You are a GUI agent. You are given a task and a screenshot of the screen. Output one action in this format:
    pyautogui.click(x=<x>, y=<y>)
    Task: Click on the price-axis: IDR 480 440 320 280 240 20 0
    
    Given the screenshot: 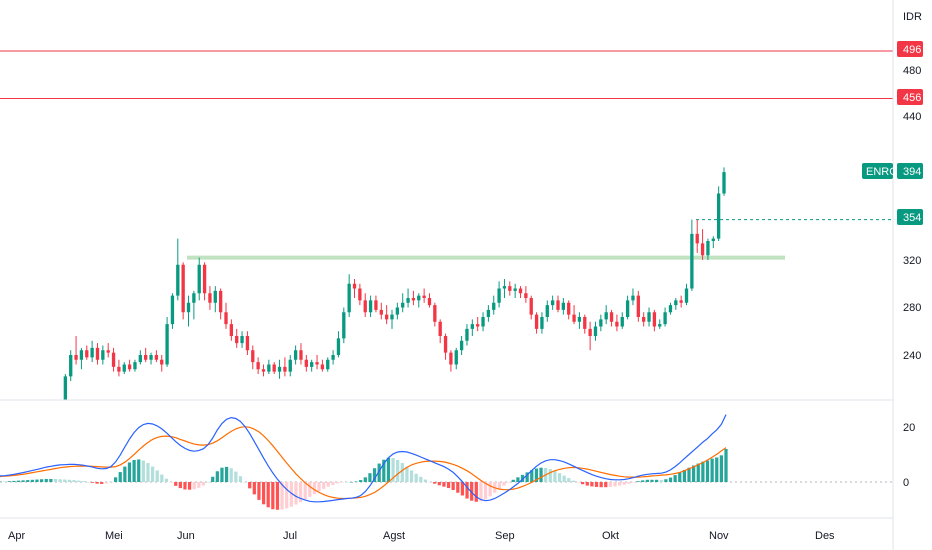 What is the action you would take?
    pyautogui.click(x=912, y=250)
    